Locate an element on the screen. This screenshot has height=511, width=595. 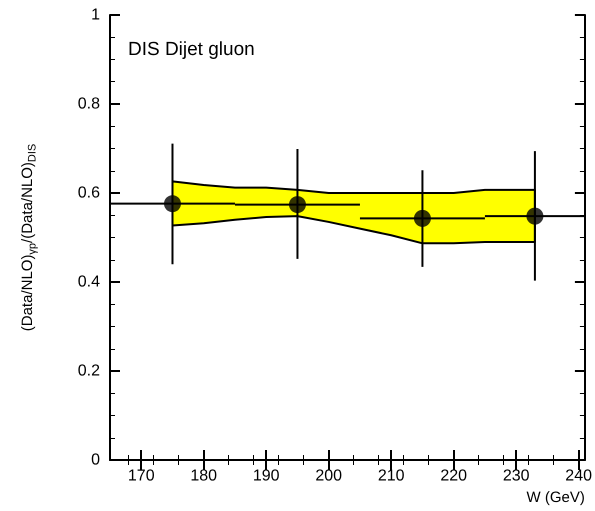
x-tick-label: 200 is located at coordinates (328, 476).